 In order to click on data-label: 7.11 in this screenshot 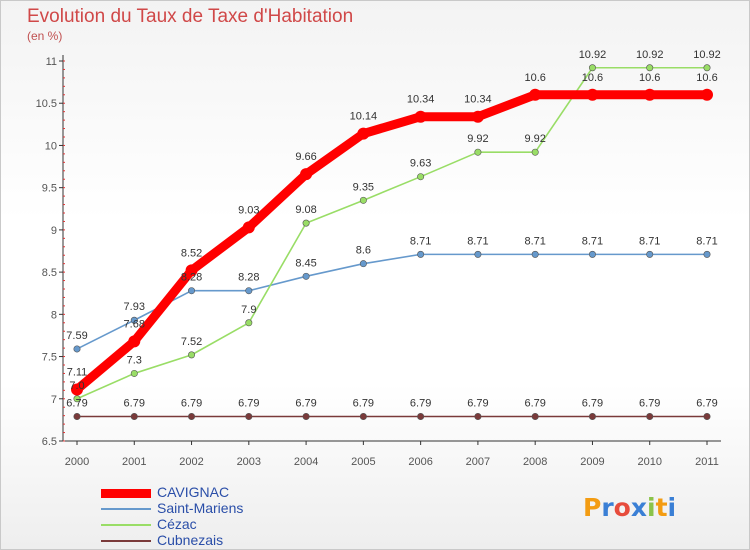, I will do `click(77, 372)`.